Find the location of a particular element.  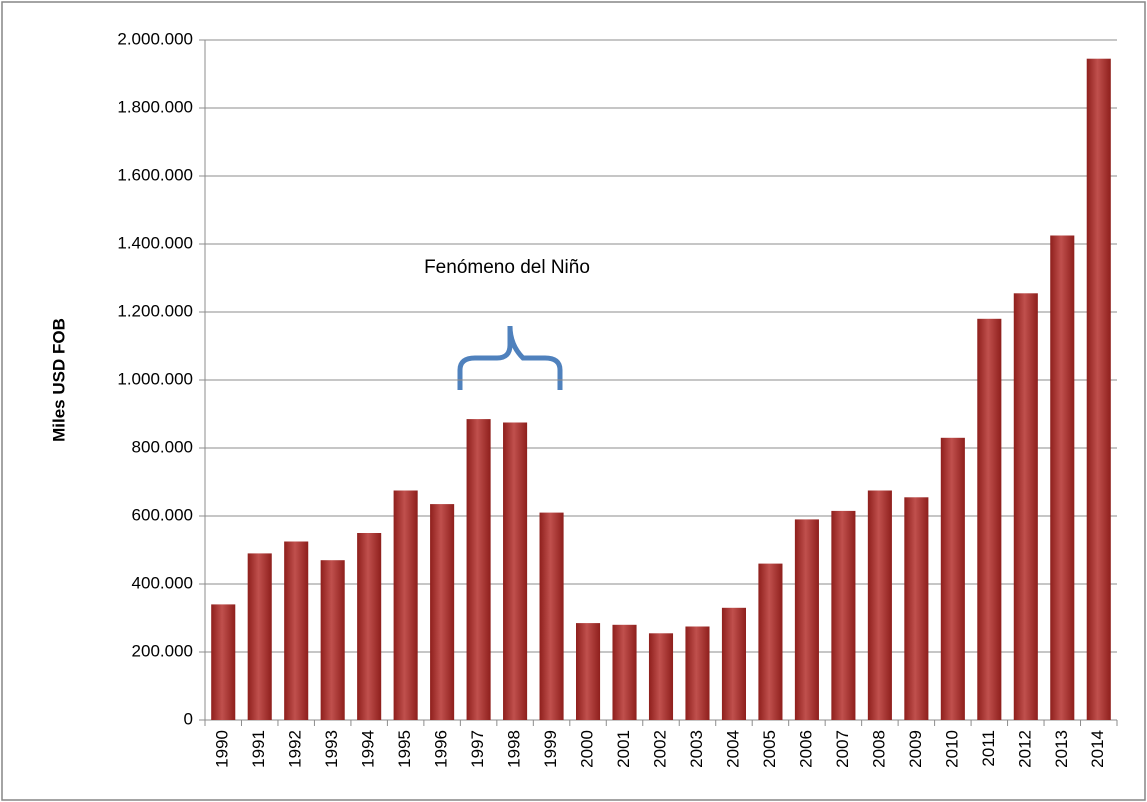

x-tick-label: 1995 is located at coordinates (404, 749).